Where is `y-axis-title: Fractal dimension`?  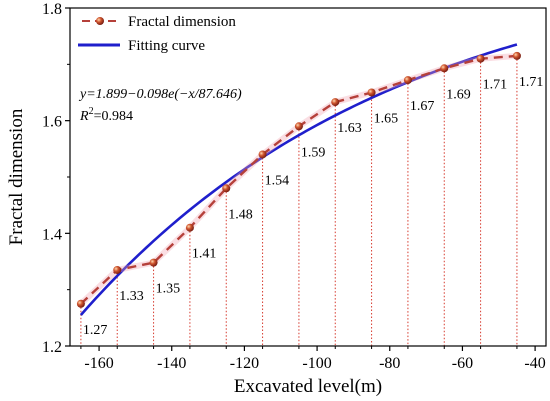
y-axis-title: Fractal dimension is located at coordinates (16, 176).